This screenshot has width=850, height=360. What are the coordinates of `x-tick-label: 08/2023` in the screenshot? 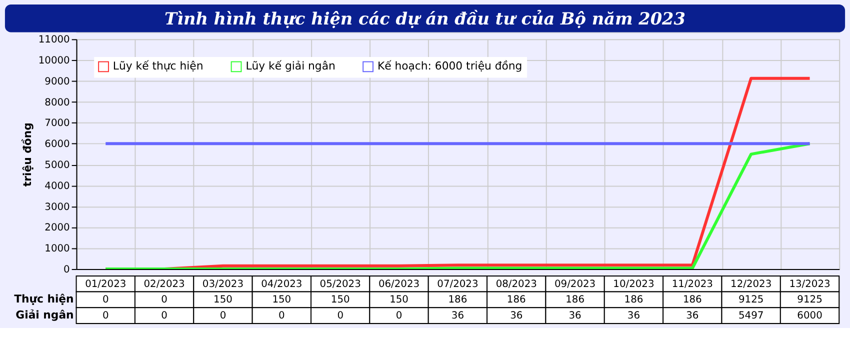 It's located at (516, 284).